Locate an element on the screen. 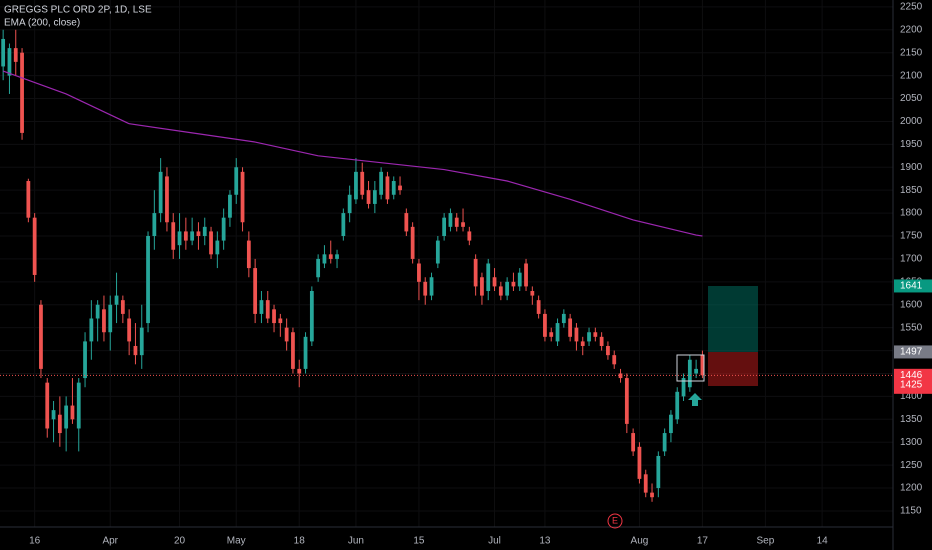 This screenshot has height=550, width=932. y-tick-label: 1750 is located at coordinates (911, 236).